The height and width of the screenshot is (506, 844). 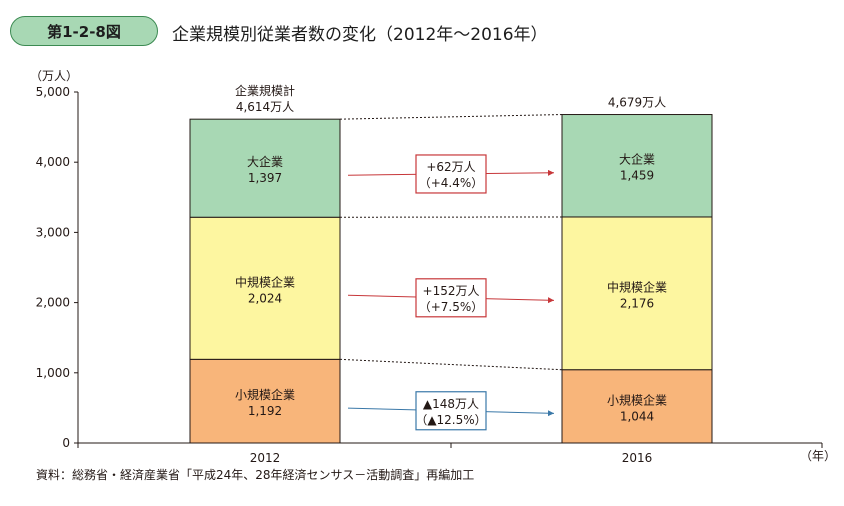 I want to click on total-value-label: 4,679万人, so click(x=637, y=103).